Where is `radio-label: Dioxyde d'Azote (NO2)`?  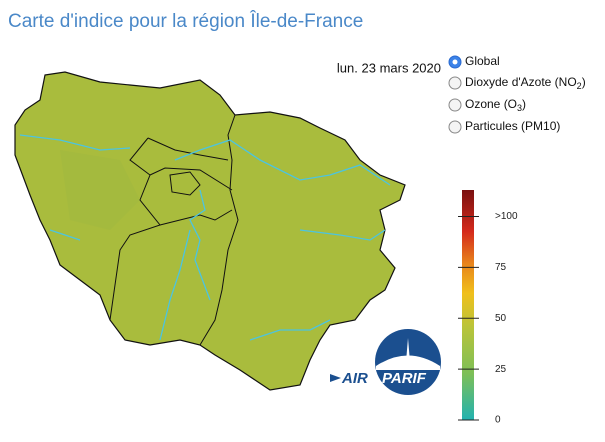 radio-label: Dioxyde d'Azote (NO2) is located at coordinates (525, 83).